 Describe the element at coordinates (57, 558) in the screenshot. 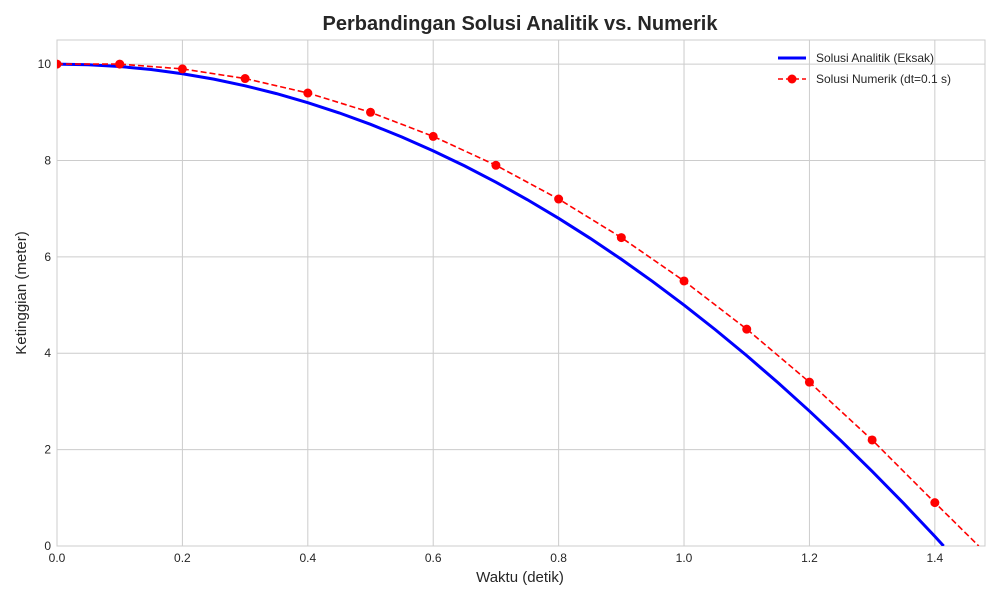

I see `x-tick-label: 0.0` at that location.